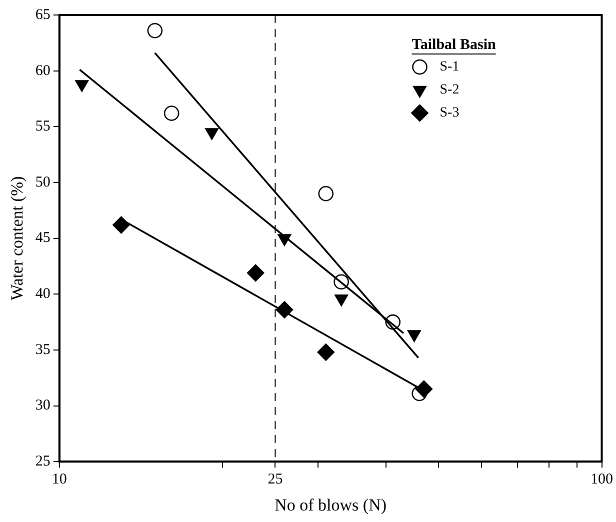 The height and width of the screenshot is (522, 616). Describe the element at coordinates (17, 238) in the screenshot. I see `y-axis-title: Water content (%)` at that location.